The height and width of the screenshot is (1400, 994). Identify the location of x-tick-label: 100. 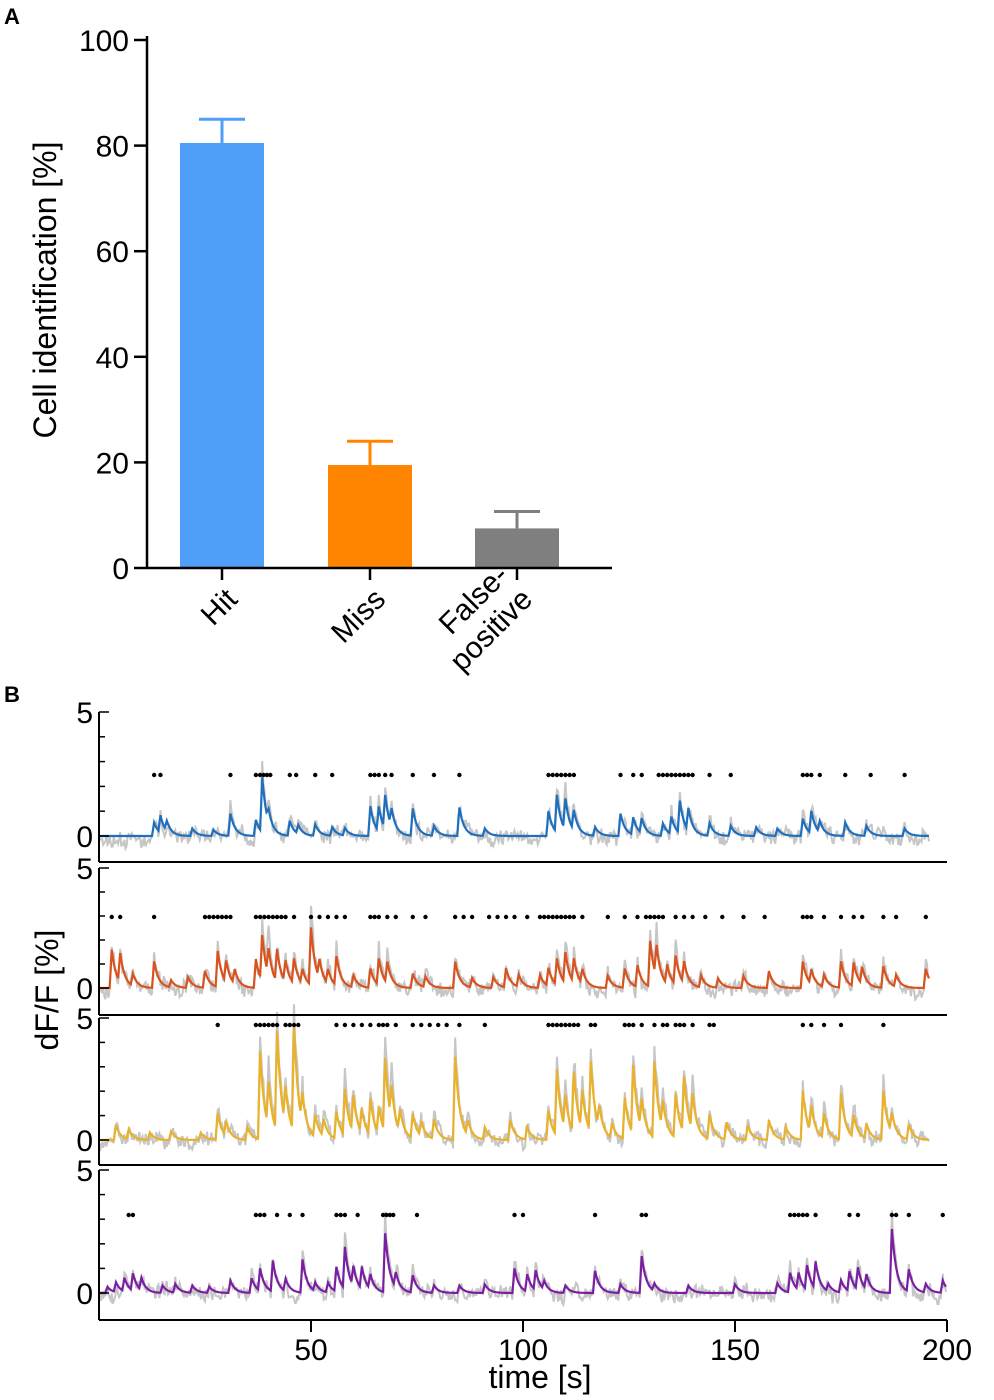
(523, 1350).